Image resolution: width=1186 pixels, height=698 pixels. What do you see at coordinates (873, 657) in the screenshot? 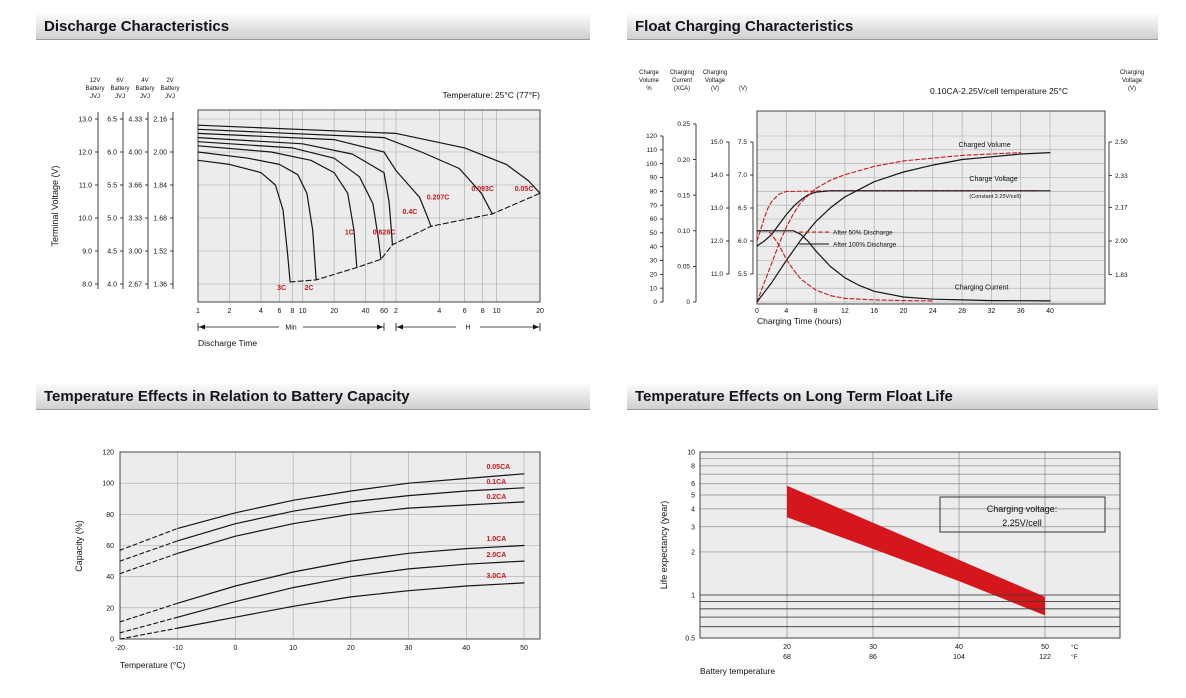
I see `x-tick-fahrenheit: 86` at bounding box center [873, 657].